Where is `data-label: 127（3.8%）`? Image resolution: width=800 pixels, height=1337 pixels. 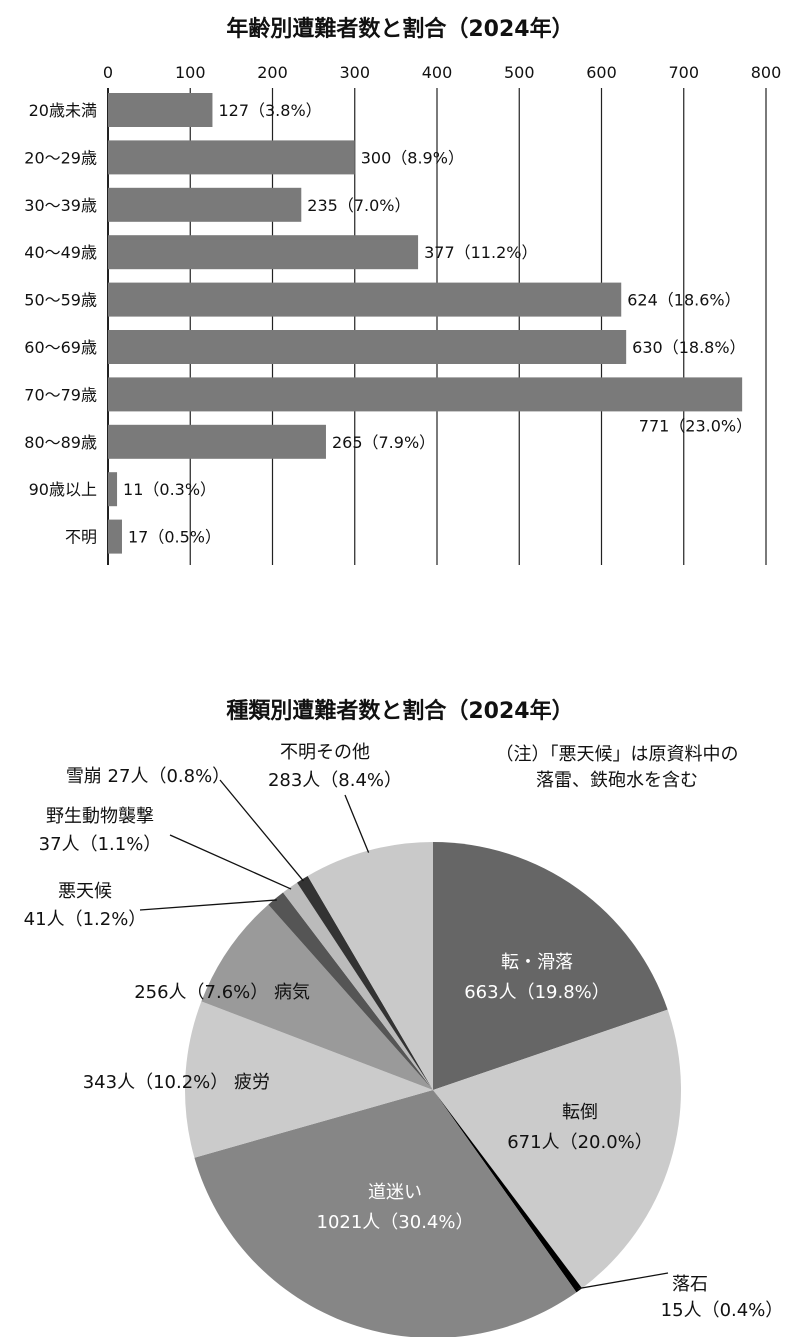 data-label: 127（3.8%） is located at coordinates (269, 110).